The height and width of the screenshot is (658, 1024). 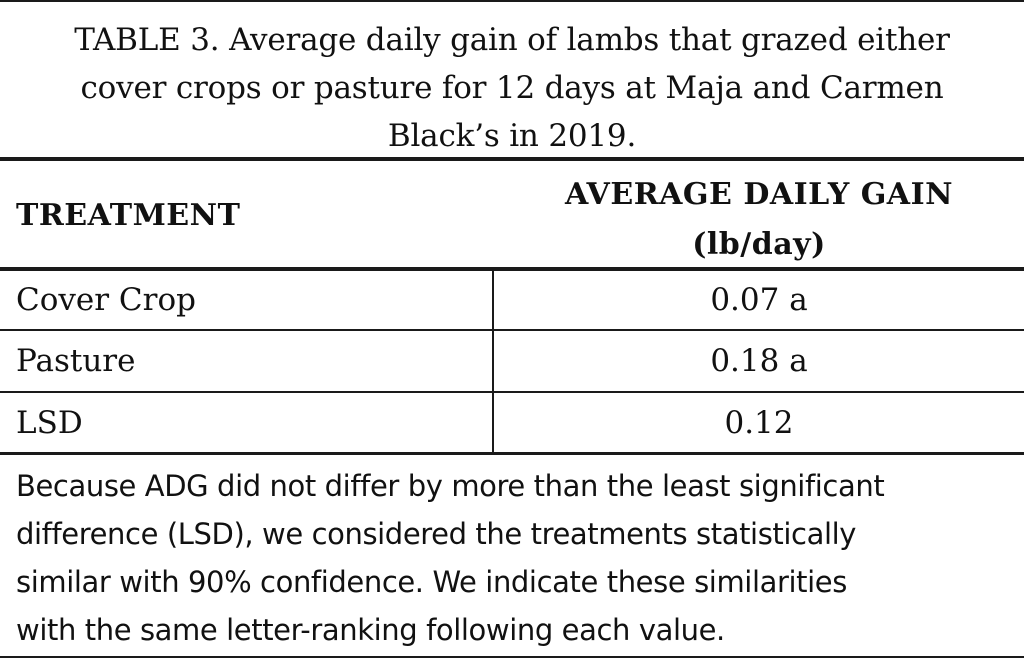 What do you see at coordinates (512, 657) in the screenshot?
I see `bottom-rule` at bounding box center [512, 657].